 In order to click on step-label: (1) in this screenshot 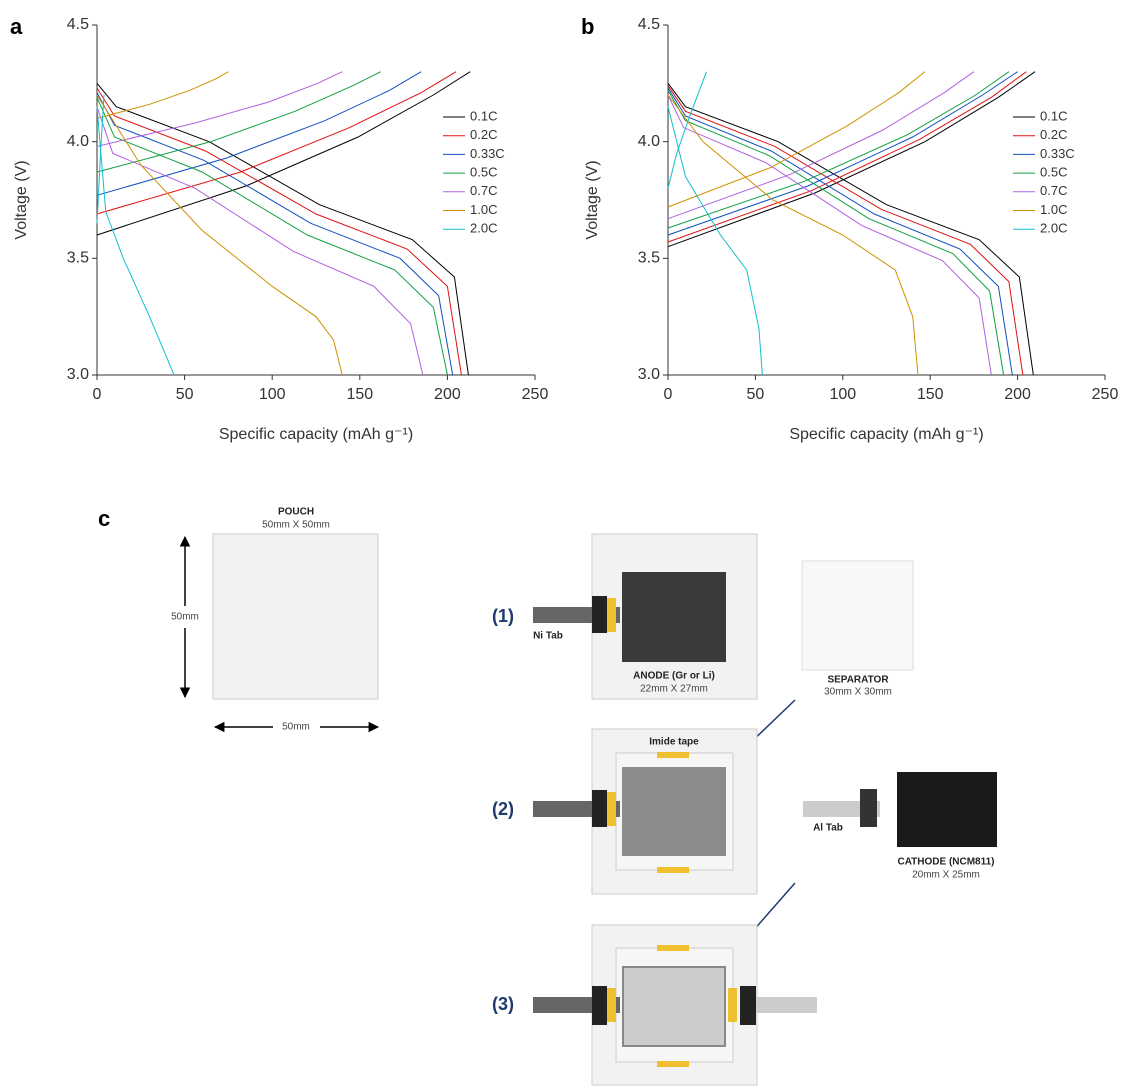, I will do `click(503, 616)`.